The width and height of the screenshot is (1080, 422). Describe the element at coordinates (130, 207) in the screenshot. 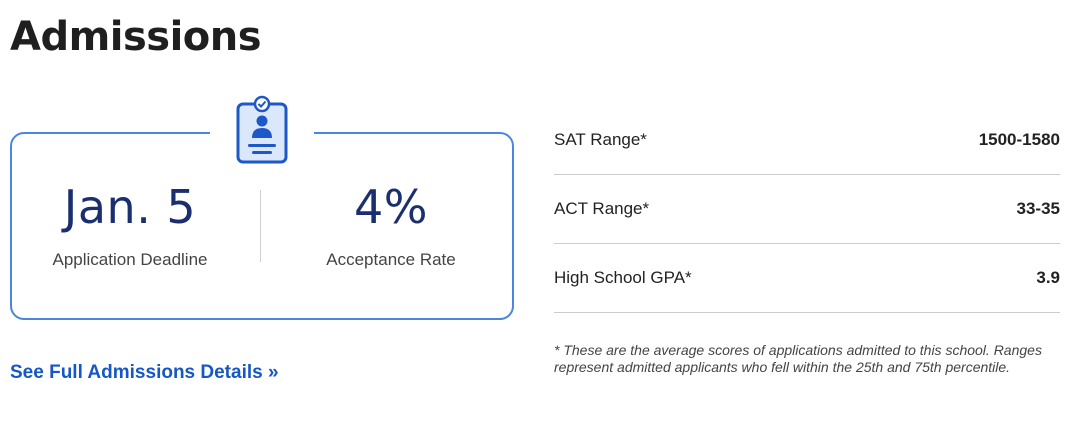

I see `application-deadline-value: Jan. 5` at that location.